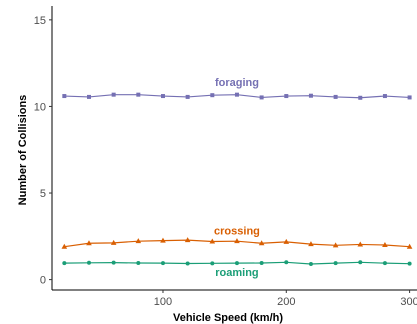 This screenshot has width=417, height=324. Describe the element at coordinates (237, 231) in the screenshot. I see `series-label-crossing: crossing` at that location.